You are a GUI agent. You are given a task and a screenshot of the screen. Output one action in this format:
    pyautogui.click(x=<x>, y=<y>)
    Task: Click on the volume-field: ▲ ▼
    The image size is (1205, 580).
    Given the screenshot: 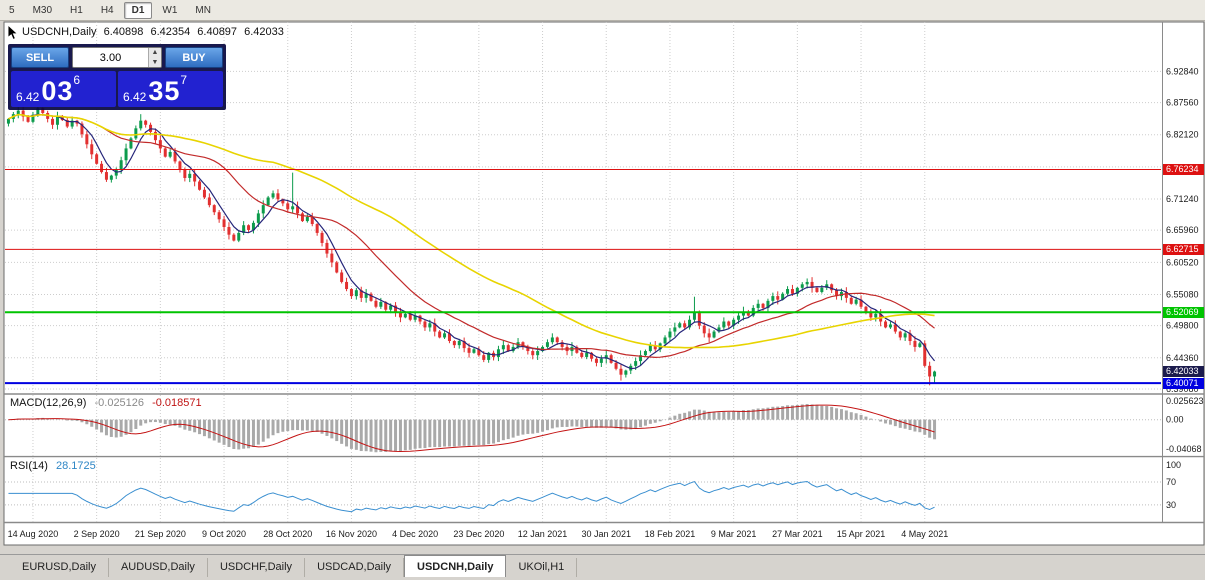 What is the action you would take?
    pyautogui.click(x=117, y=57)
    